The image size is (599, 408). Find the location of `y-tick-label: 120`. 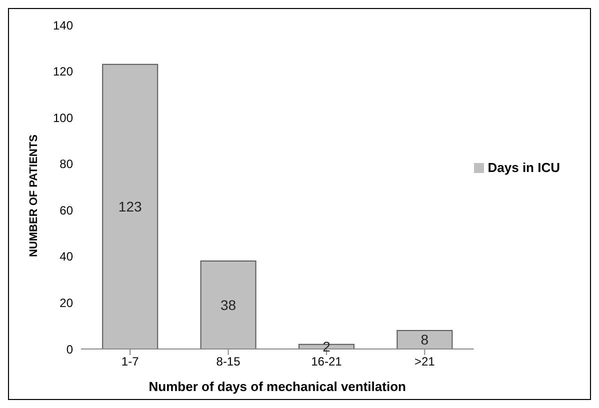

y-tick-label: 120 is located at coordinates (63, 71).